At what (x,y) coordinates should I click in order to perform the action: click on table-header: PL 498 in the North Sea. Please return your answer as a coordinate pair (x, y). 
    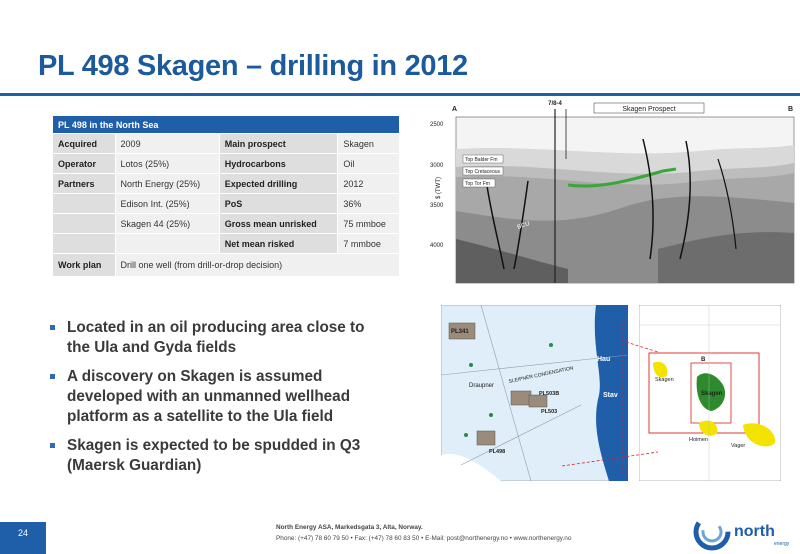
    Looking at the image, I should click on (226, 124).